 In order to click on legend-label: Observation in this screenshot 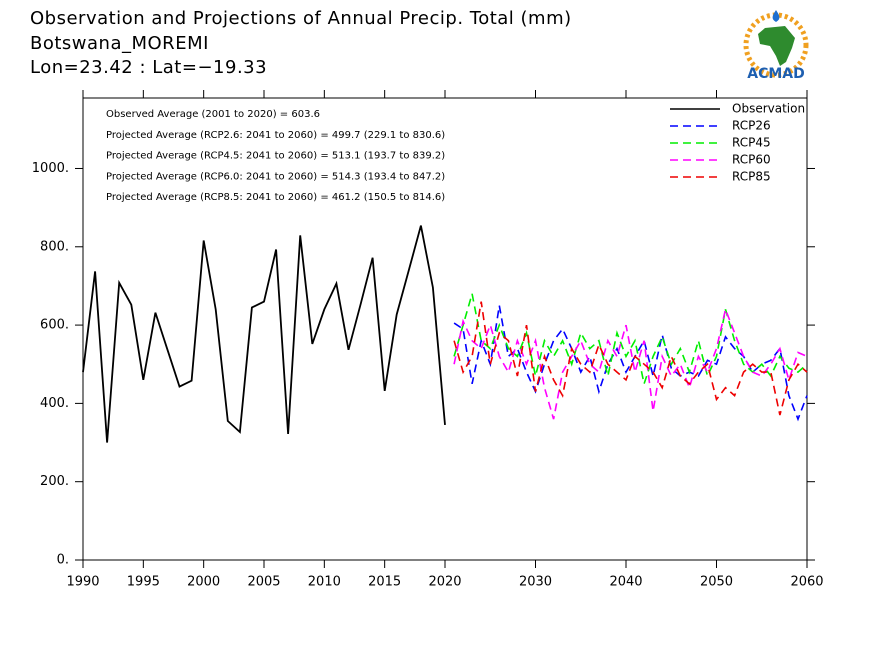, I will do `click(768, 109)`.